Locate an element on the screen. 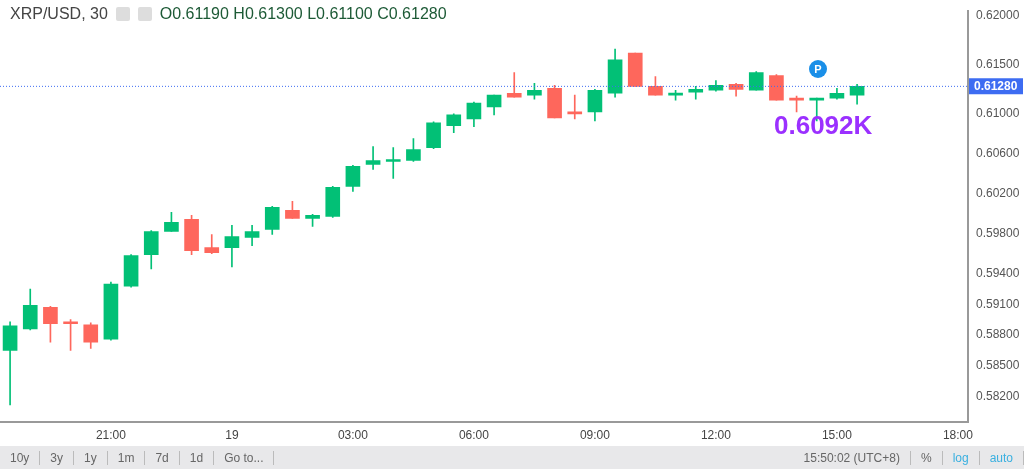 Image resolution: width=1024 pixels, height=469 pixels. text: 1y is located at coordinates (91, 457).